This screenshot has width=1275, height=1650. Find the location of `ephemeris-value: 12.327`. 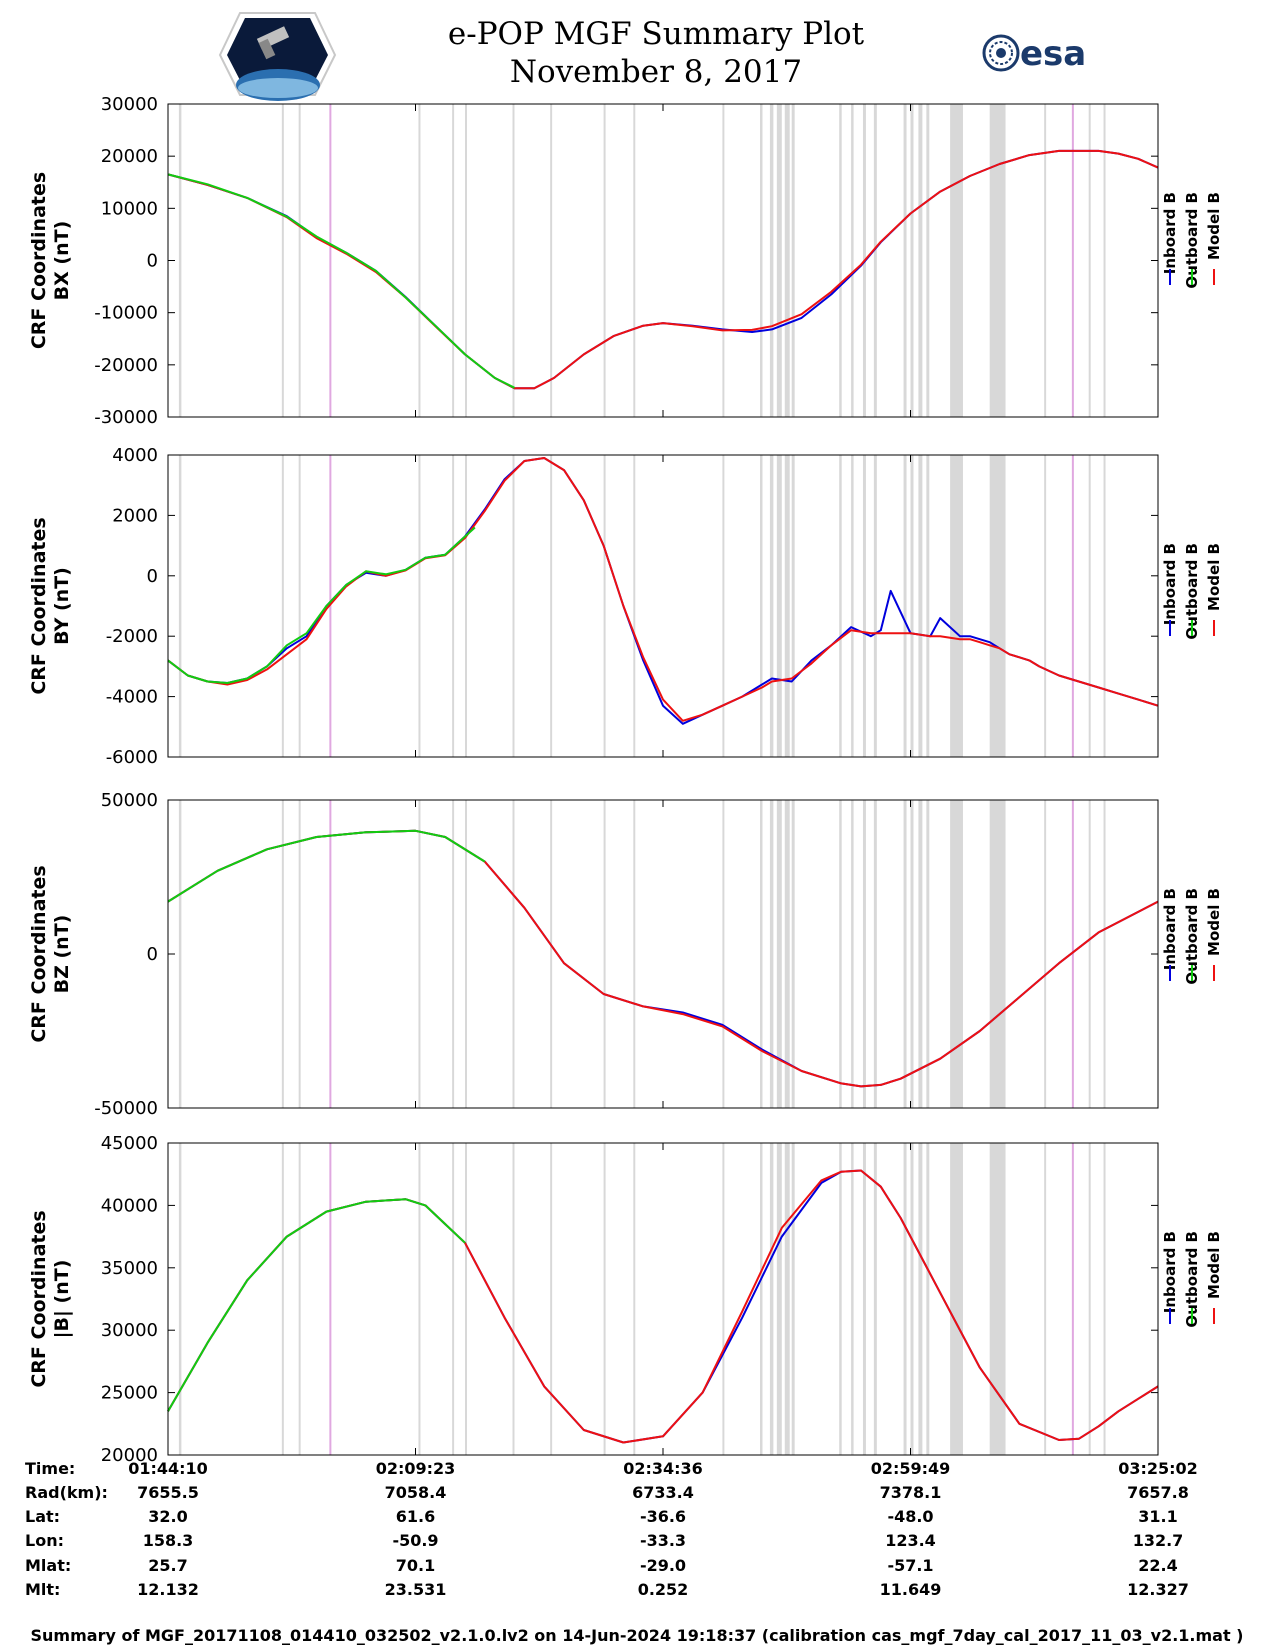

ephemeris-value: 12.327 is located at coordinates (1158, 1589).